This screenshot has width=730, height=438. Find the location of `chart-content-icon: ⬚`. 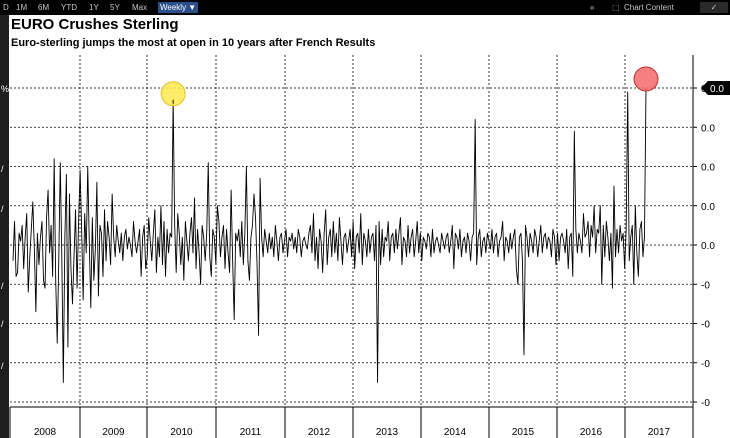

chart-content-icon: ⬚ is located at coordinates (616, 7).